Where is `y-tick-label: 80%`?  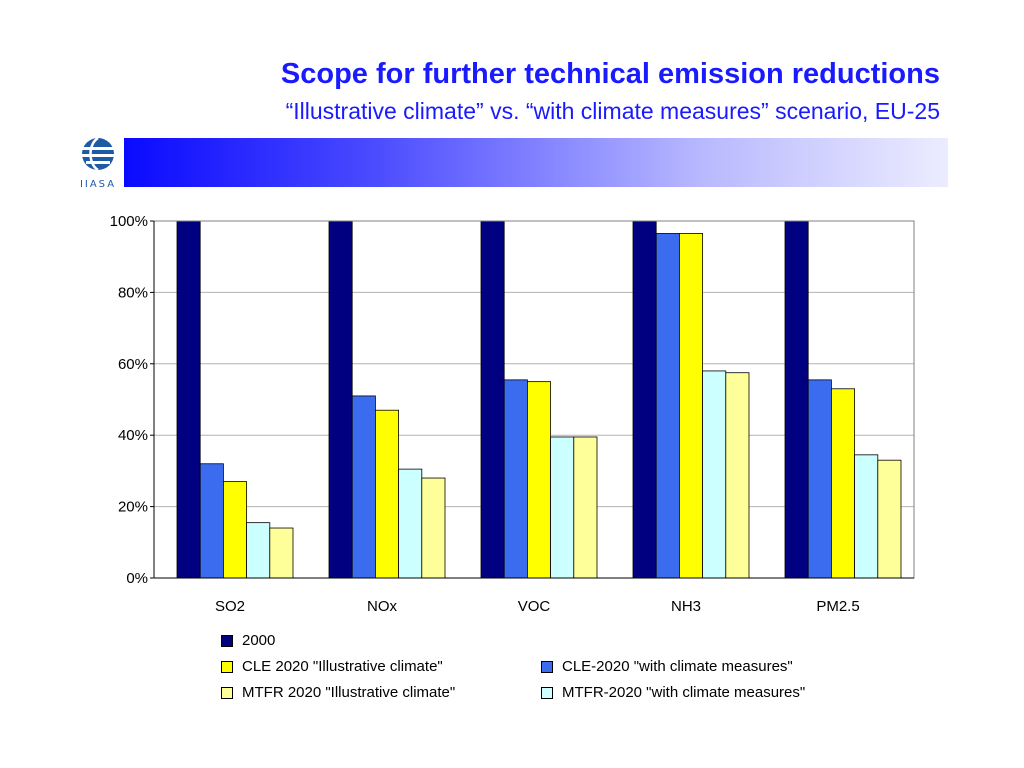
y-tick-label: 80% is located at coordinates (133, 292).